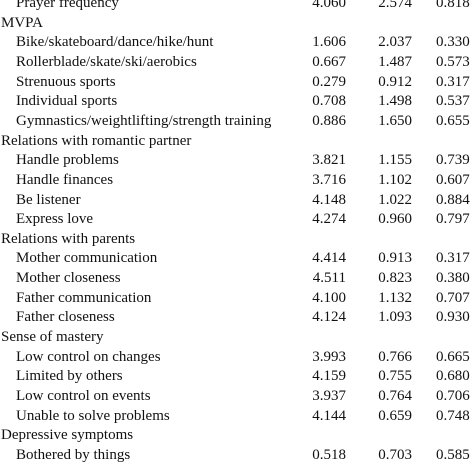 Image resolution: width=474 pixels, height=474 pixels. What do you see at coordinates (453, 101) in the screenshot?
I see `loading: 0.537` at bounding box center [453, 101].